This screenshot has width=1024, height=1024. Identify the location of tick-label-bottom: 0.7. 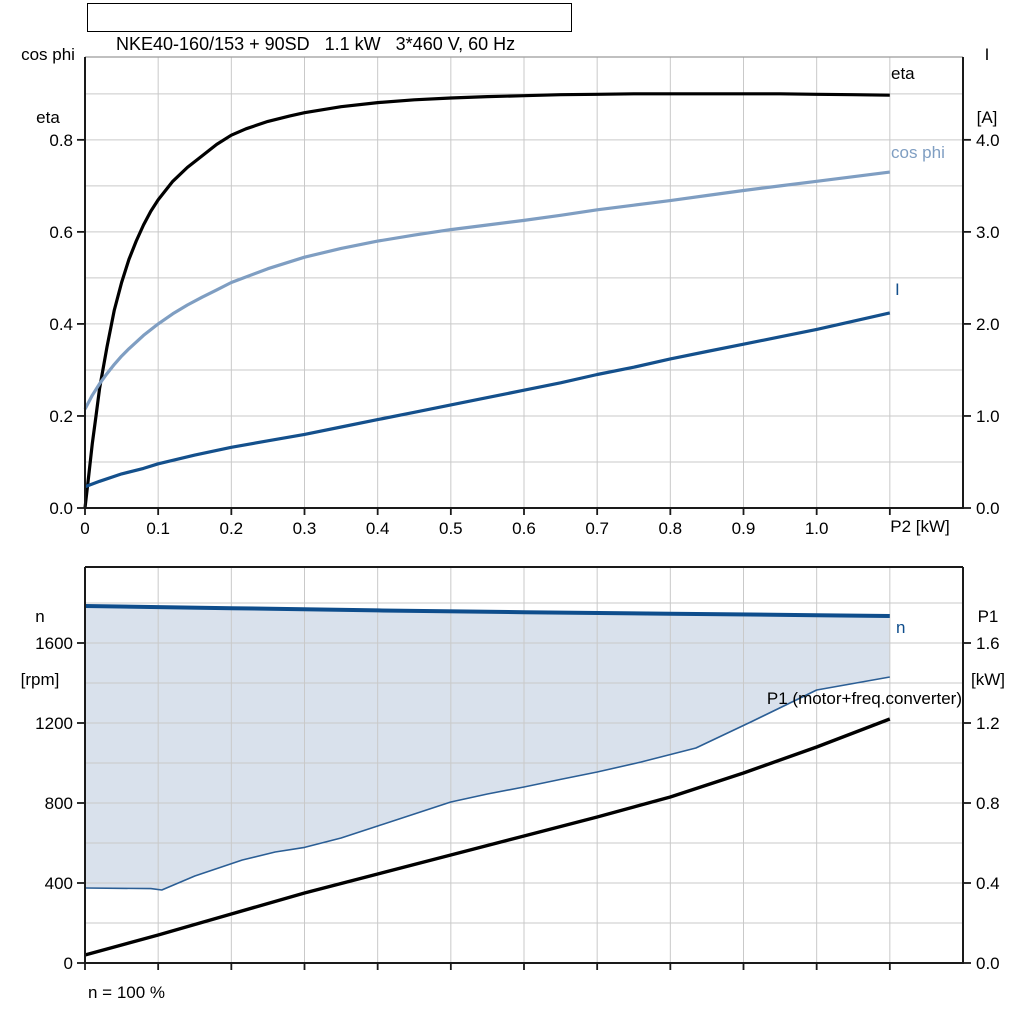
(597, 528).